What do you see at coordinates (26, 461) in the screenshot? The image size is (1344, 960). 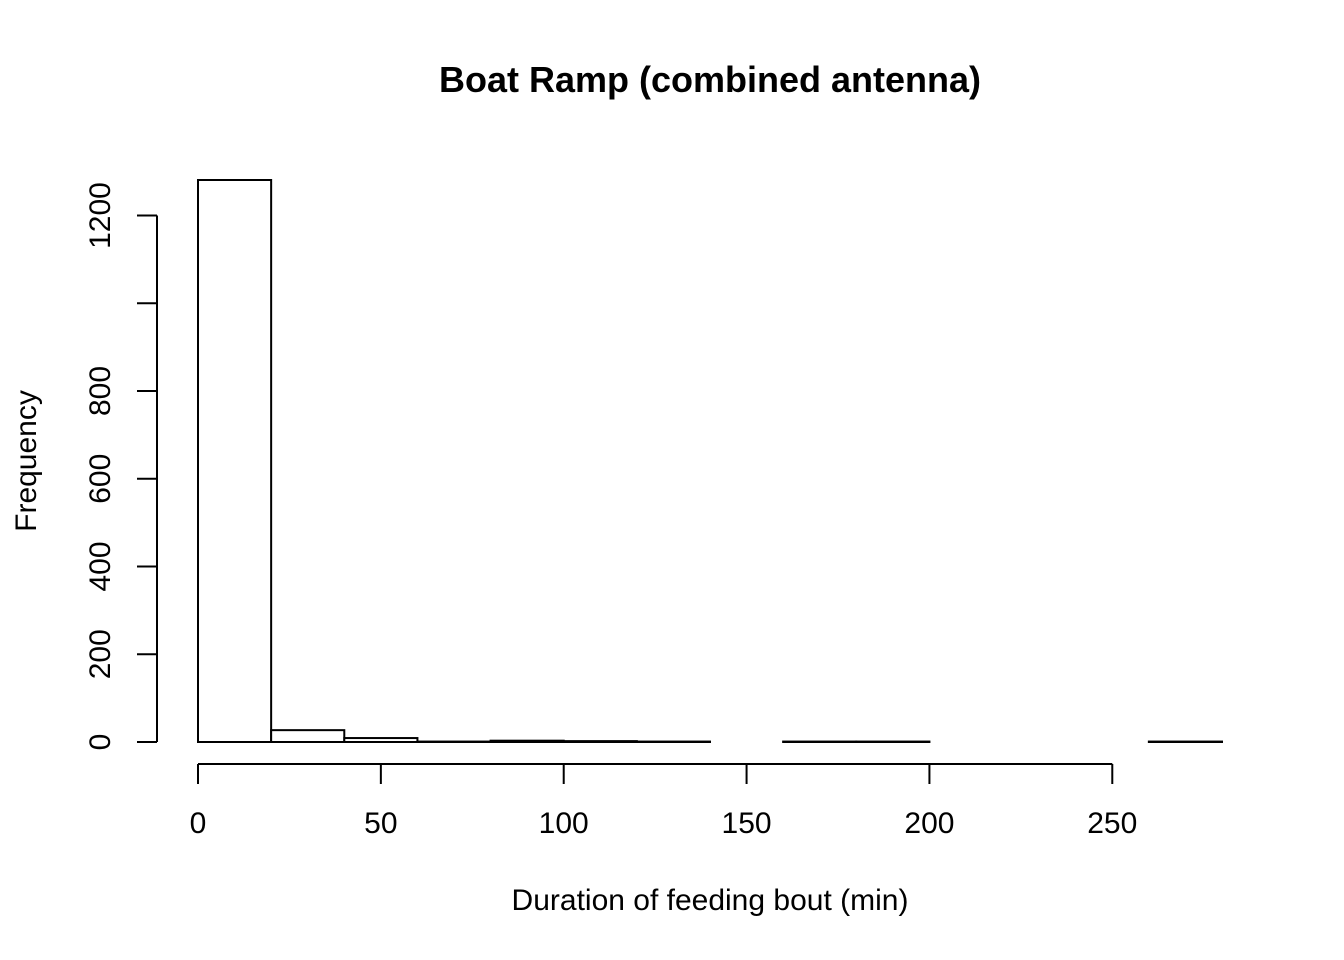 I see `y-axis-label: Frequency` at bounding box center [26, 461].